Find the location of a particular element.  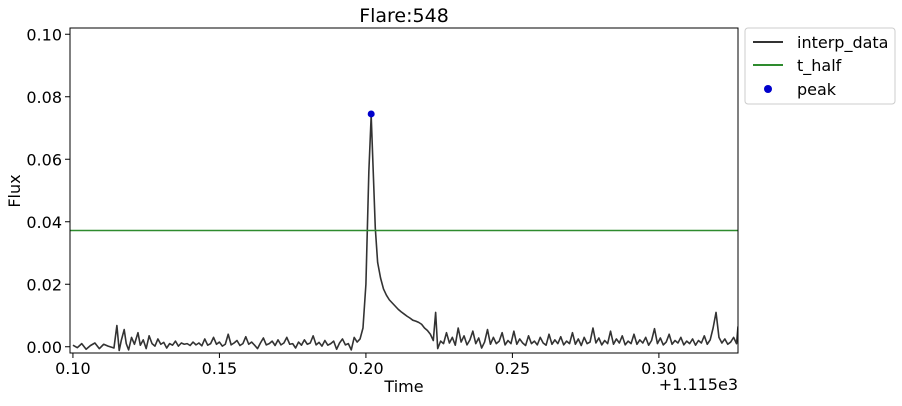

legend-swatch-peak is located at coordinates (768, 89).